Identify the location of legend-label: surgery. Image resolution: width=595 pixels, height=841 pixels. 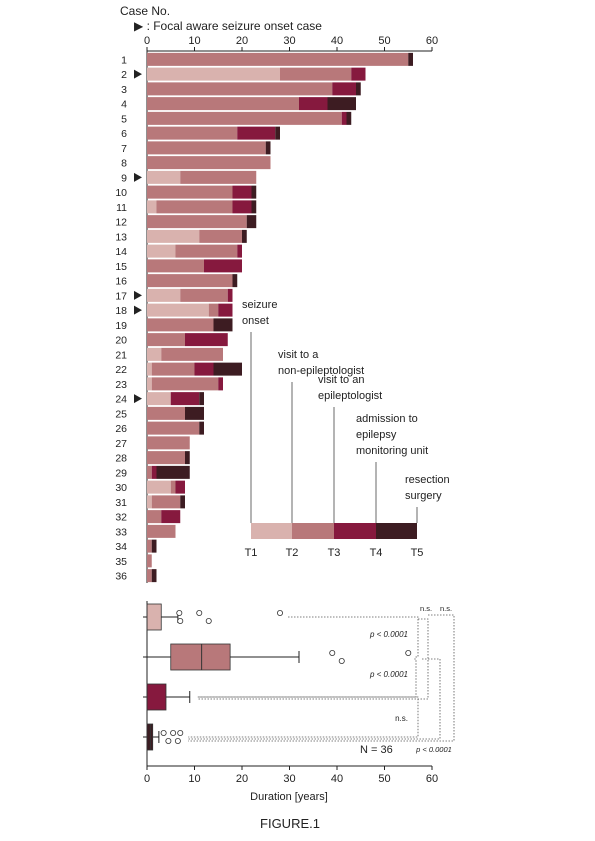
(423, 496).